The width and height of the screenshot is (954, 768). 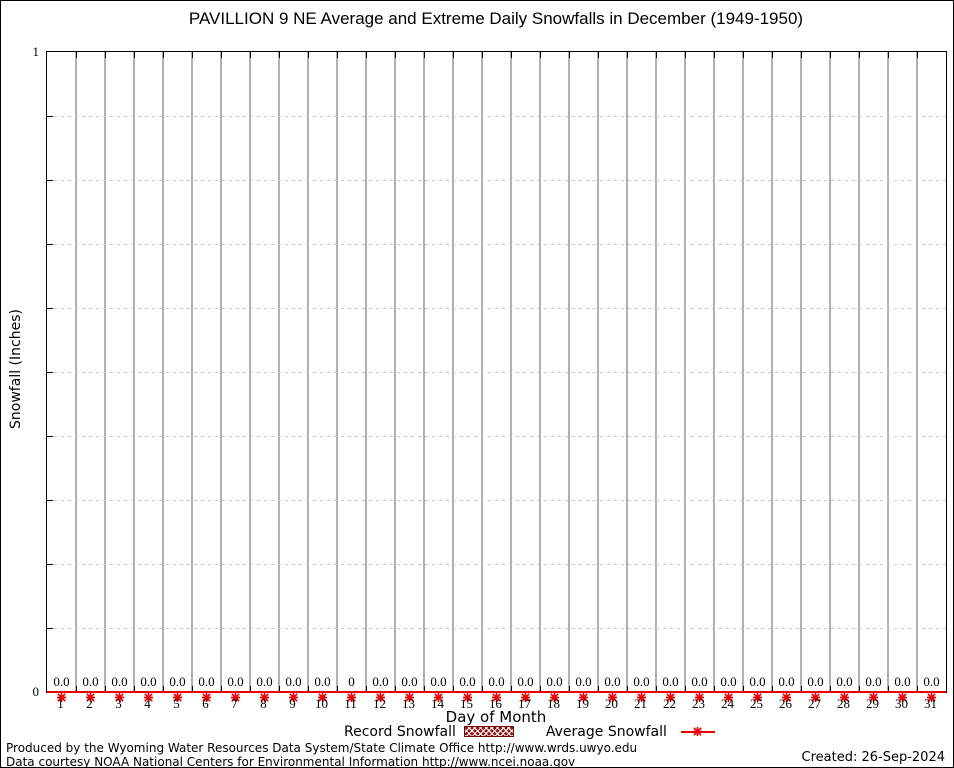 What do you see at coordinates (785, 703) in the screenshot?
I see `x-tick-label: 26` at bounding box center [785, 703].